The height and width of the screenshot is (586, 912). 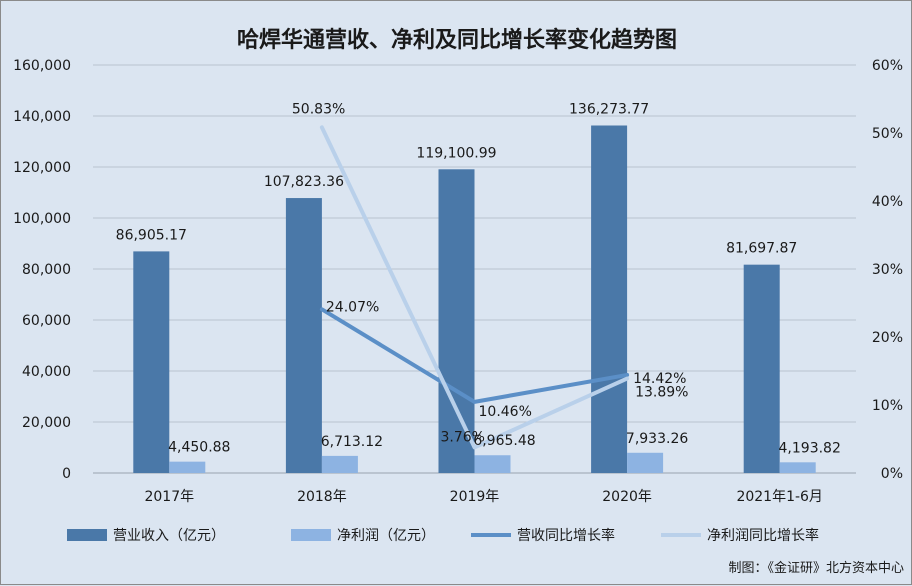 I want to click on chart-title: 哈焊华通营收、净利及同比增长率变化趋势图, so click(x=457, y=40).